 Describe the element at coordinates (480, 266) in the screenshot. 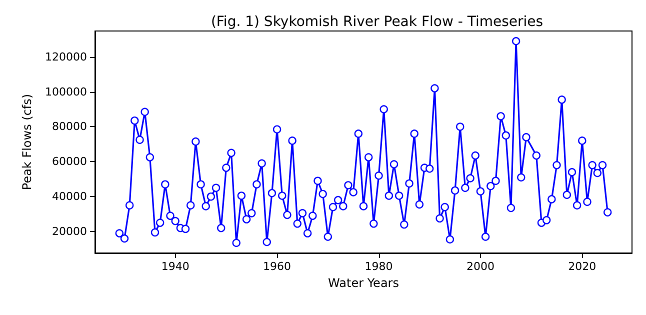

I see `x-tick-label: 2000` at that location.